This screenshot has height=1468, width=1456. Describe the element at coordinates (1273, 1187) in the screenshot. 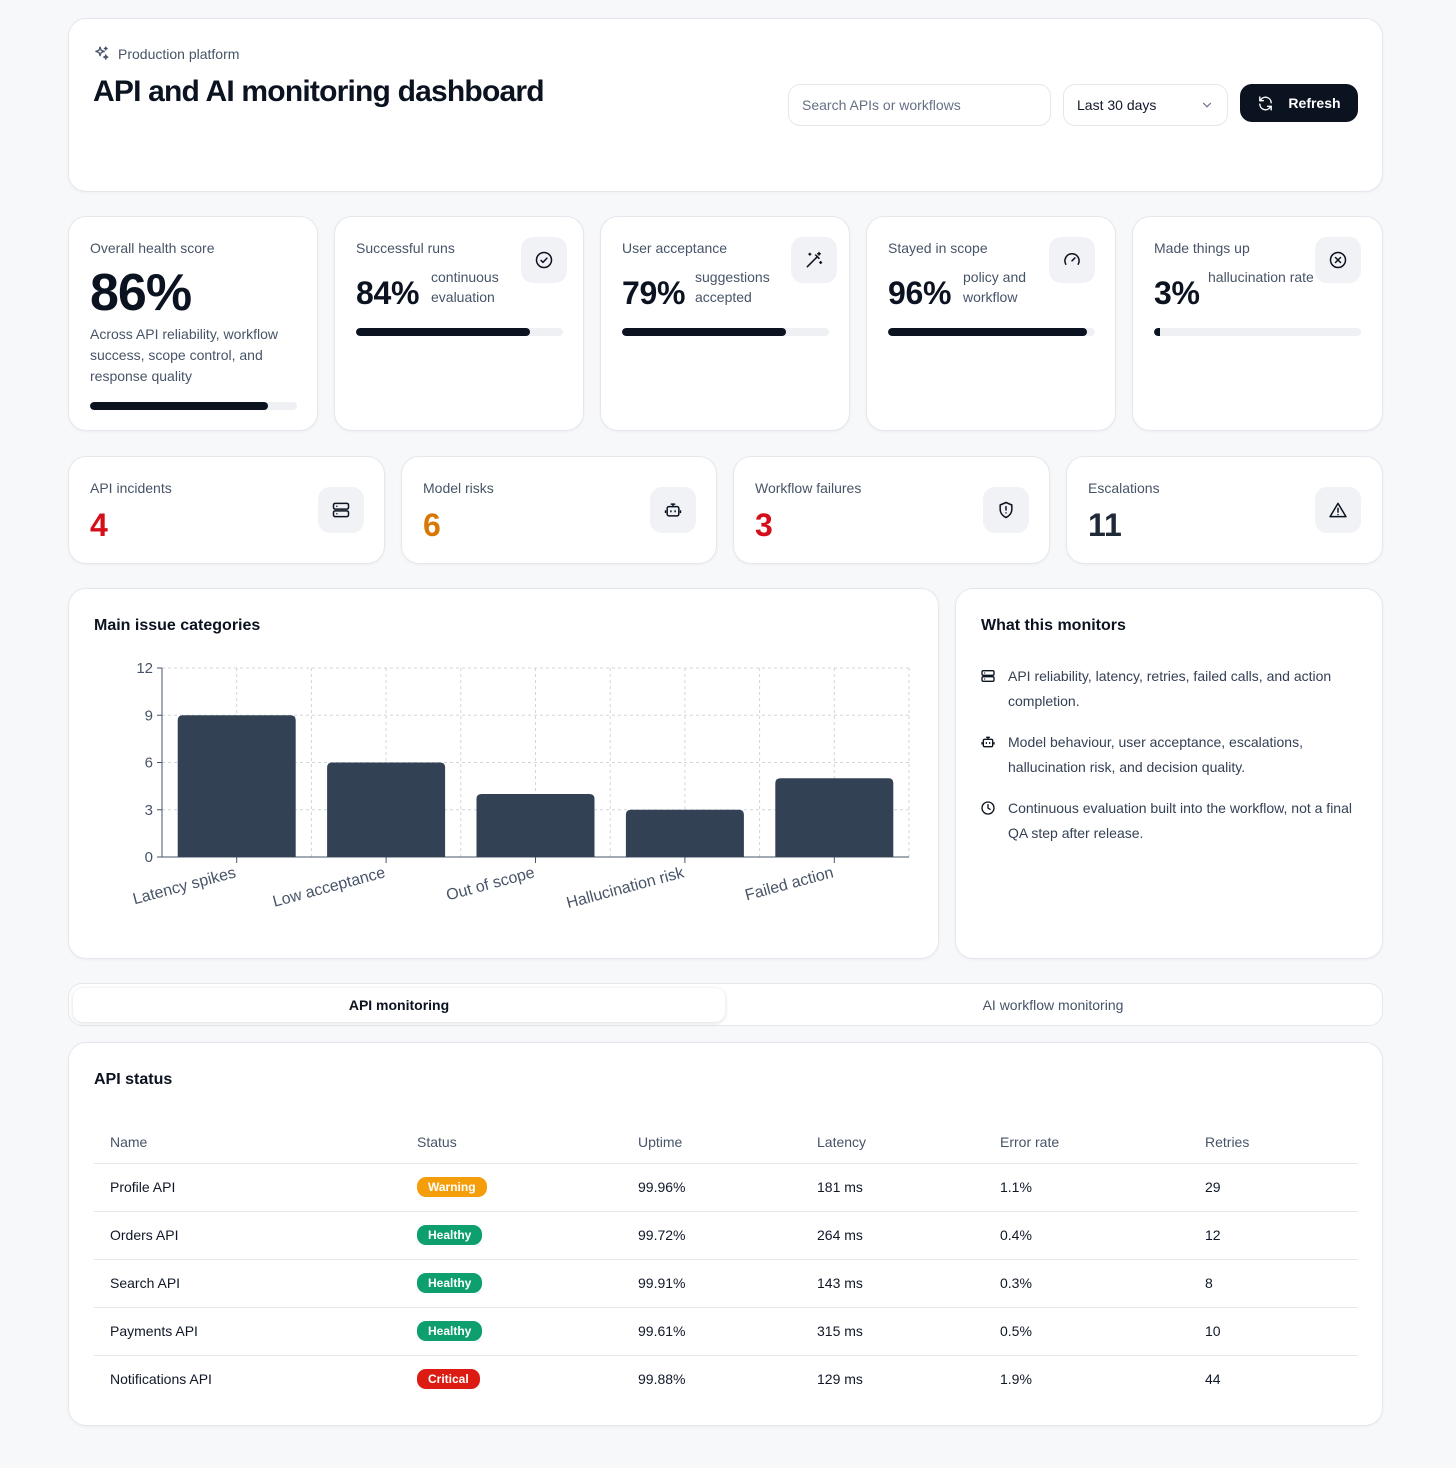

I see `retries: 29` at that location.